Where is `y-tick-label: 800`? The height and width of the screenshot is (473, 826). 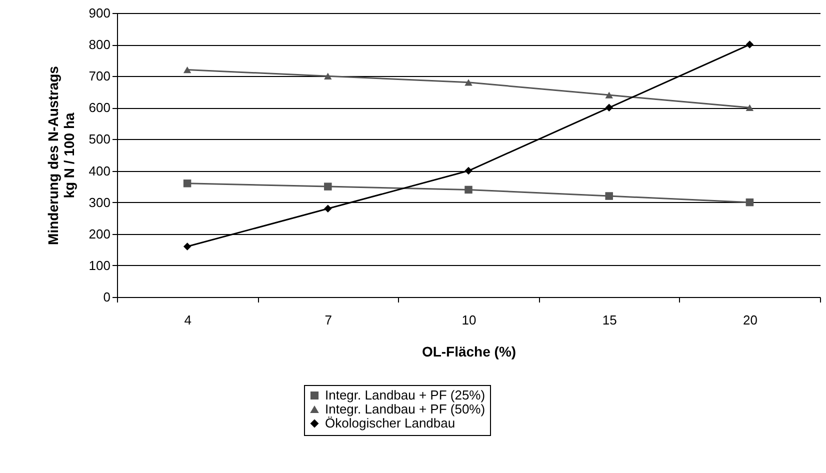
y-tick-label: 800 is located at coordinates (99, 44).